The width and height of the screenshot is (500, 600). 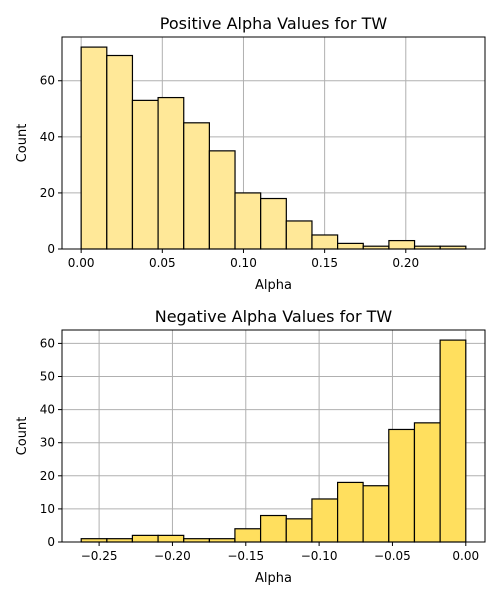 I want to click on y-tick-label: 50, so click(x=47, y=377).